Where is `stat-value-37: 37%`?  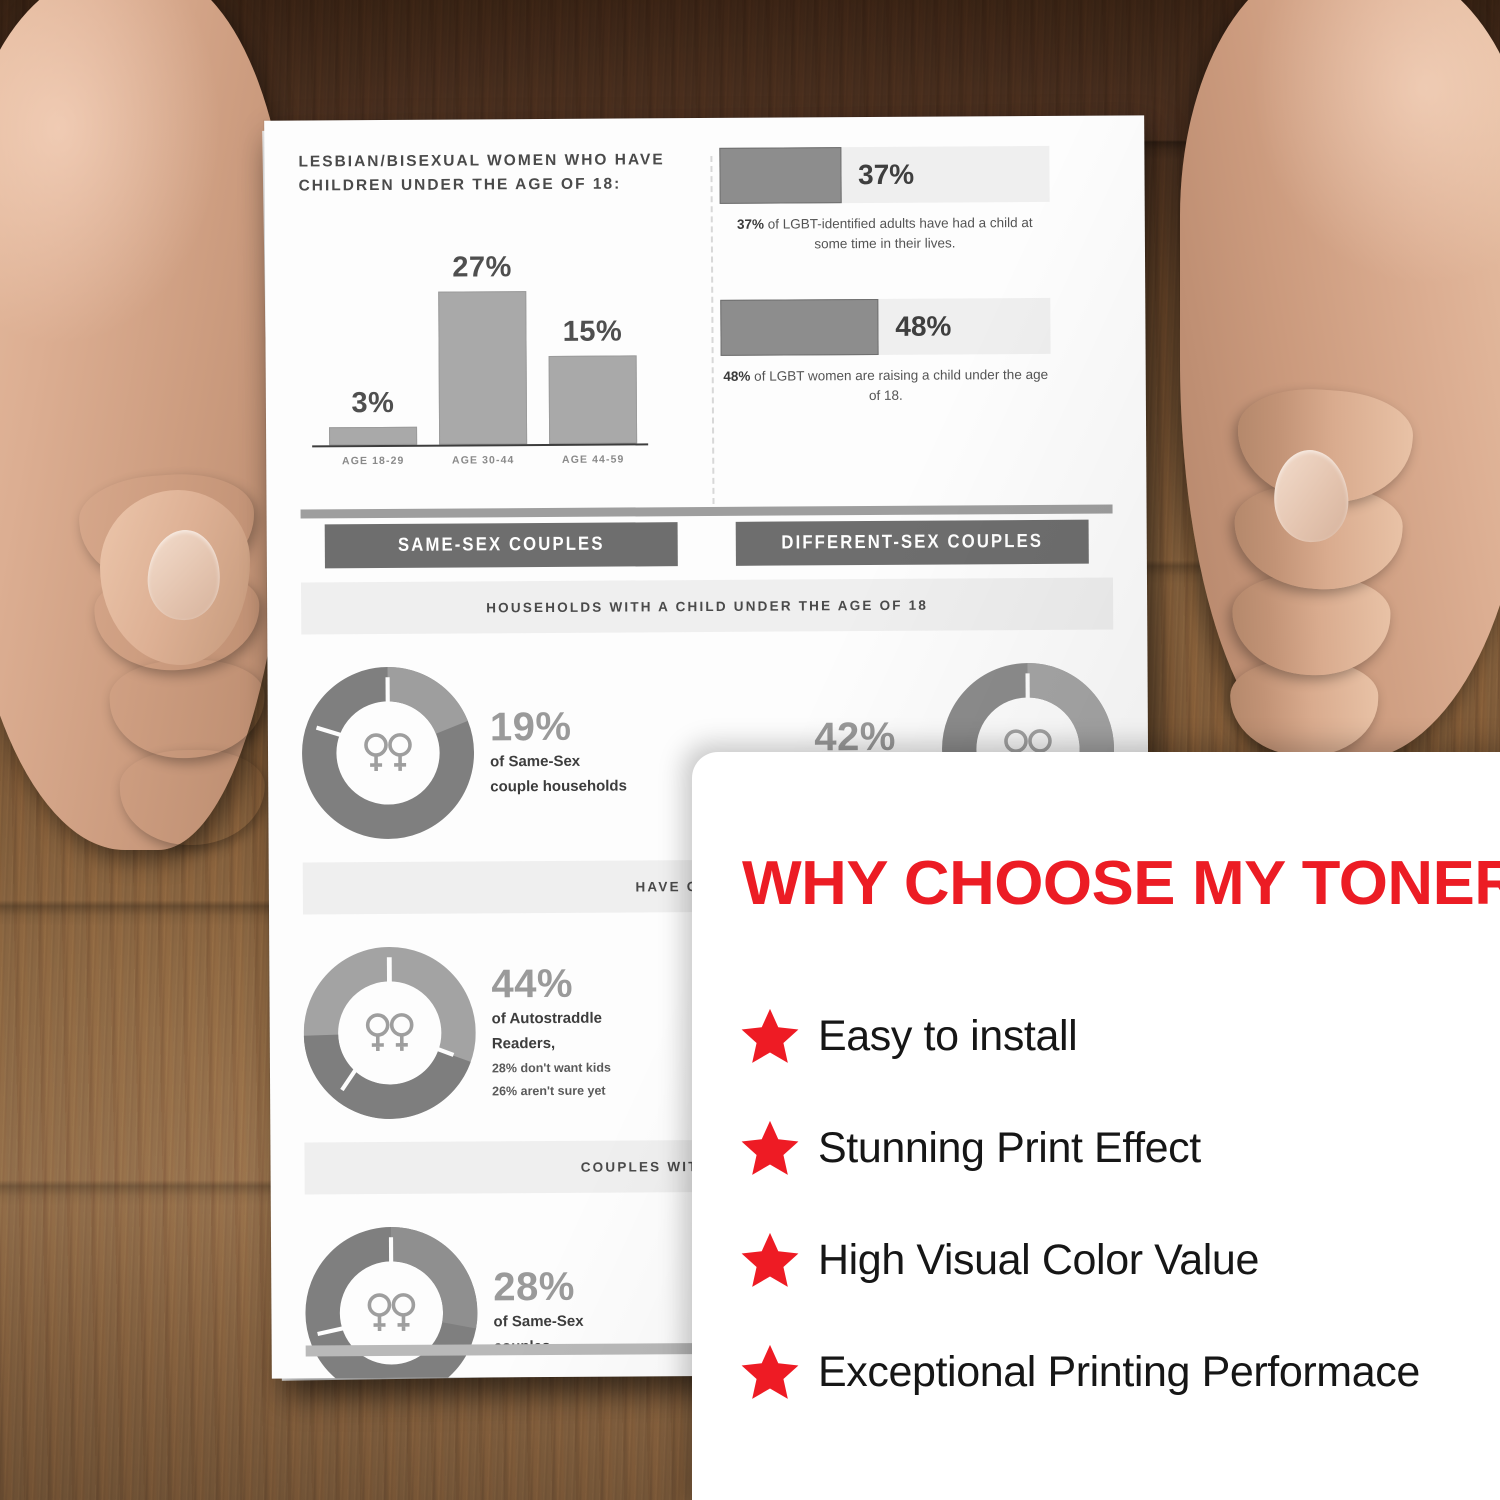
stat-value-37: 37% is located at coordinates (886, 174).